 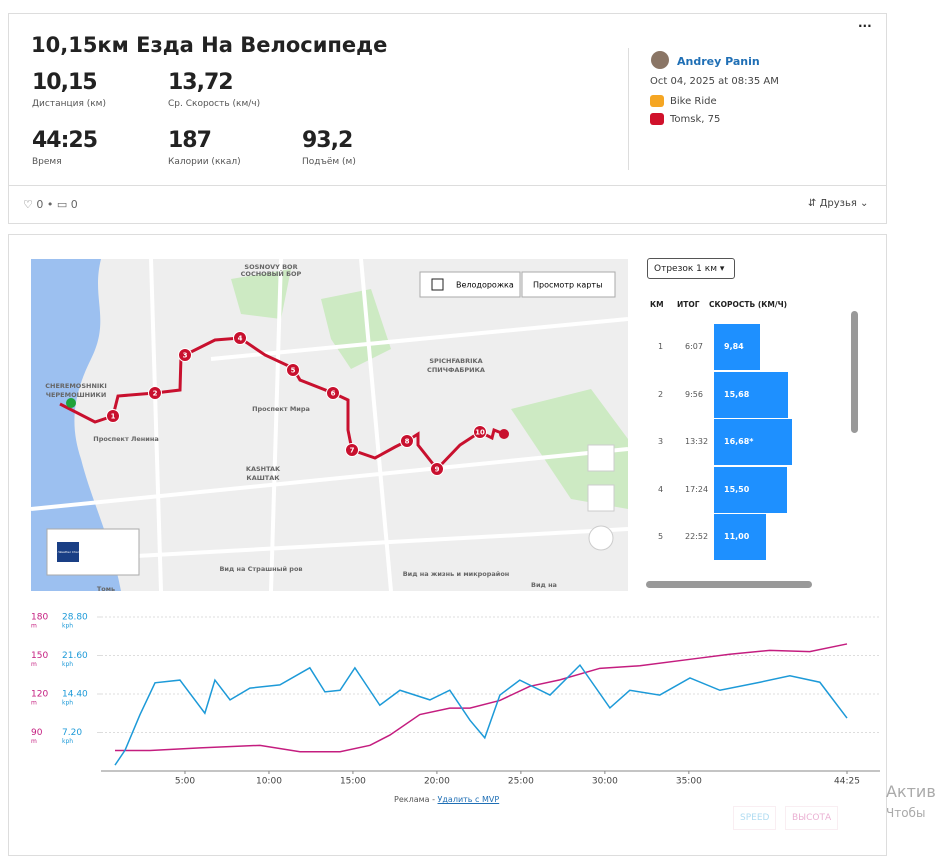 What do you see at coordinates (76, 395) in the screenshot?
I see `place-label: ЧЕРЕМОШНИКИ` at bounding box center [76, 395].